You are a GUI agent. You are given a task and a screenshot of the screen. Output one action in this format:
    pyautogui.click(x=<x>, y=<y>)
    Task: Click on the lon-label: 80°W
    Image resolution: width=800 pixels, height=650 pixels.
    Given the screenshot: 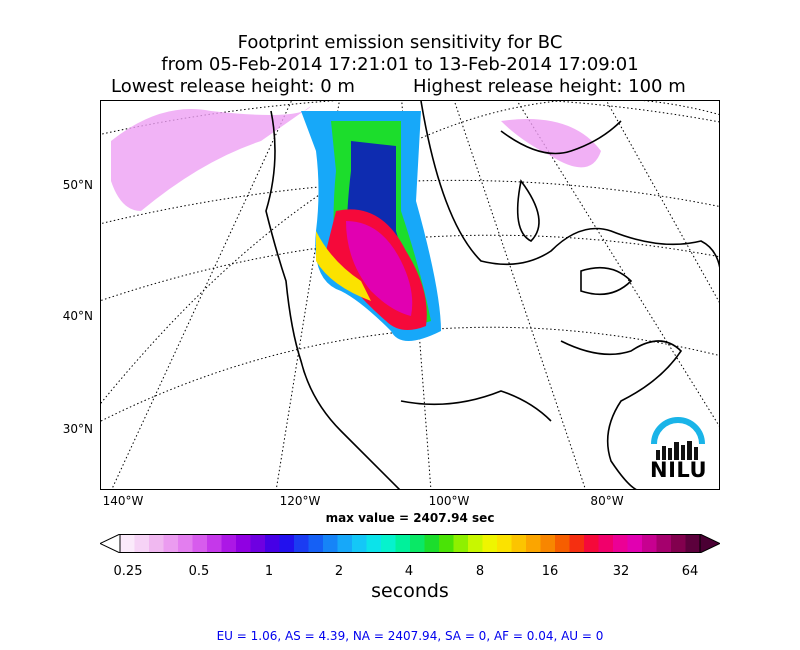 What is the action you would take?
    pyautogui.click(x=607, y=501)
    